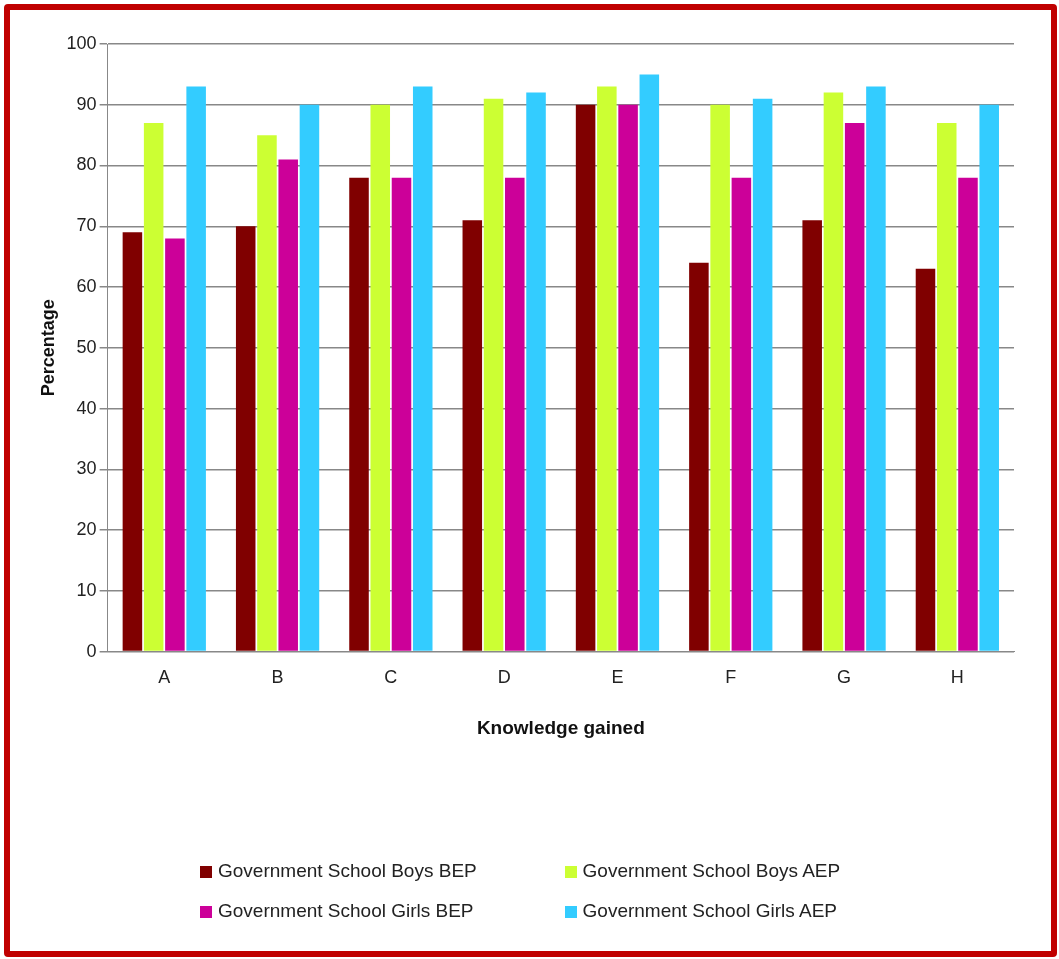 The image size is (1059, 959). I want to click on y-tick-label: 40, so click(86, 407).